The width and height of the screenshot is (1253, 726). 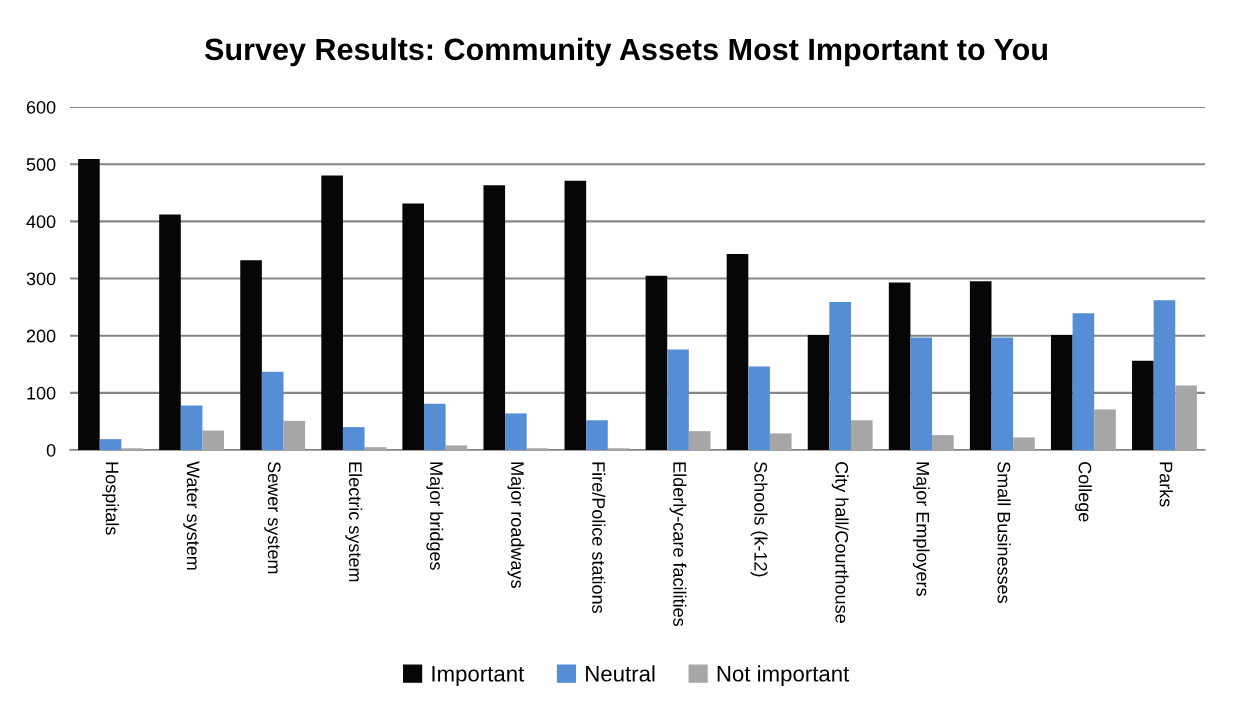 I want to click on x-tick-label: City hall/Courthouse, so click(x=840, y=542).